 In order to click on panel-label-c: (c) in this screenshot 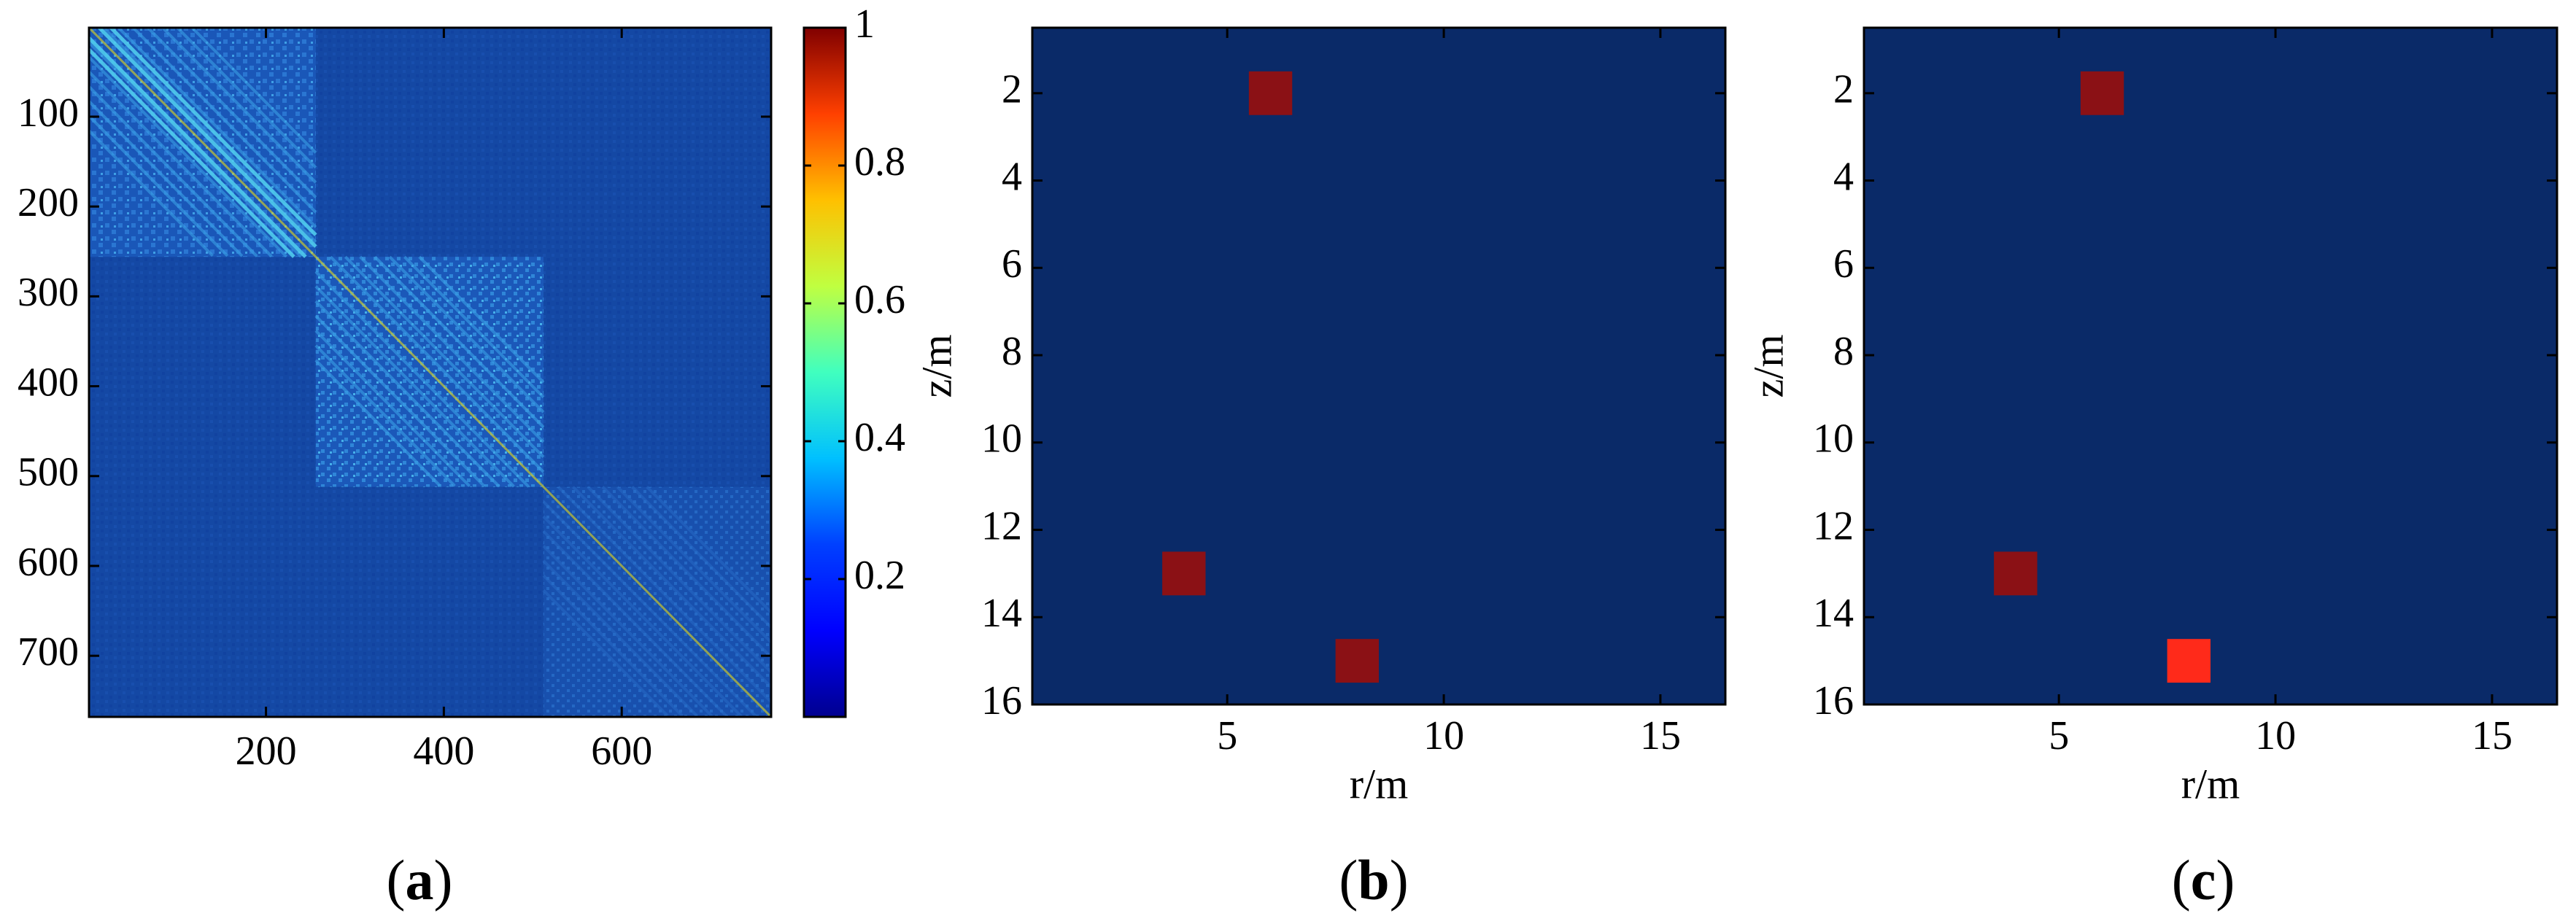, I will do `click(2203, 880)`.